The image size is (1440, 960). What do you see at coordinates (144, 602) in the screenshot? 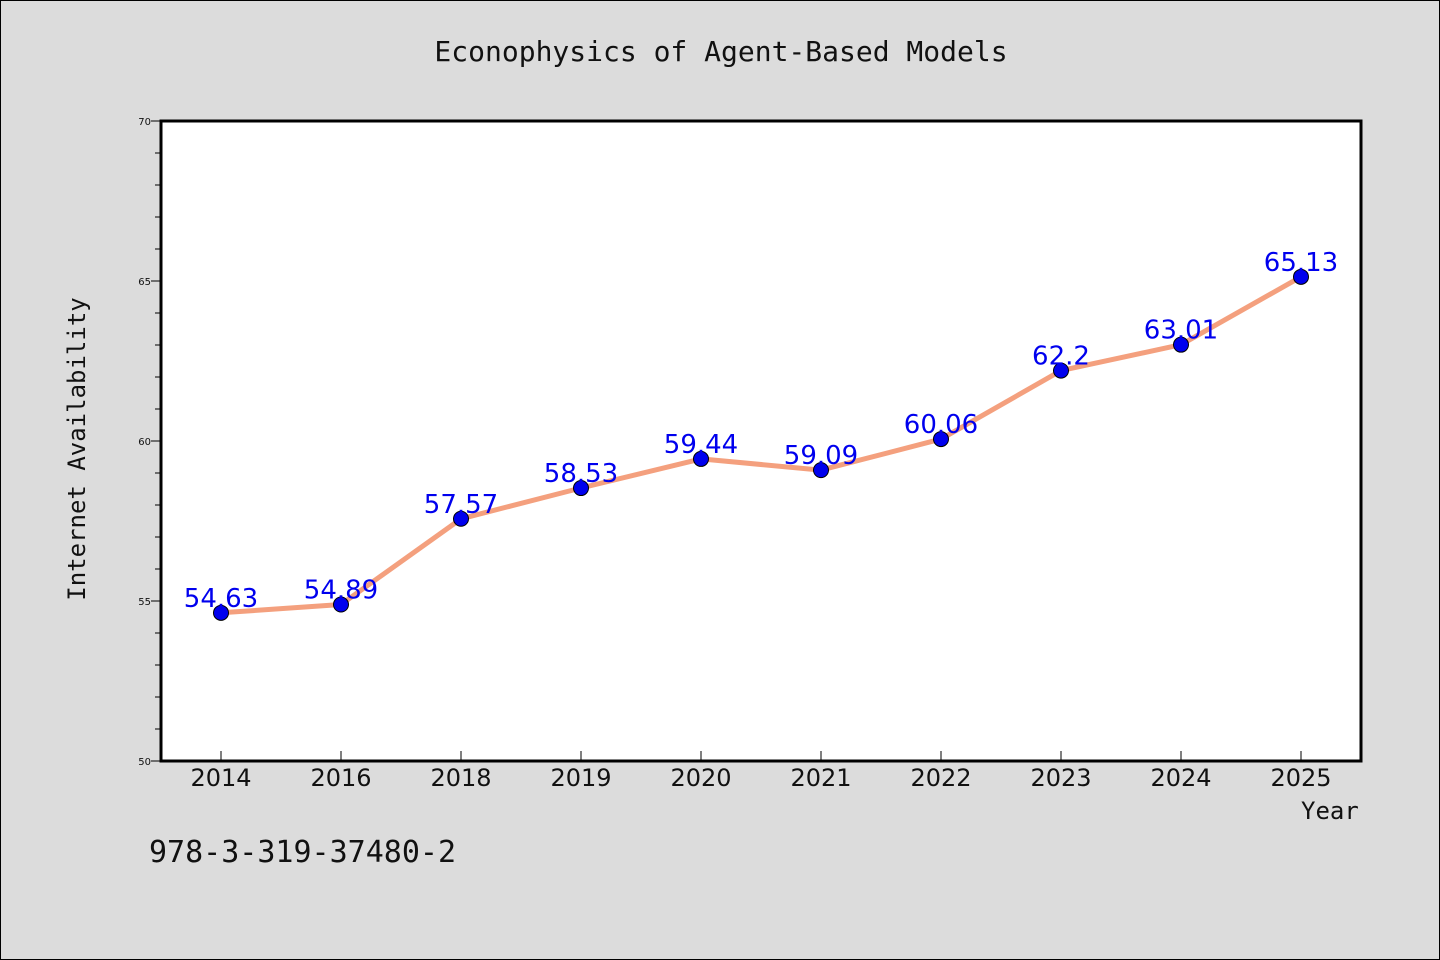
I see `y-tick-label: 55` at bounding box center [144, 602].